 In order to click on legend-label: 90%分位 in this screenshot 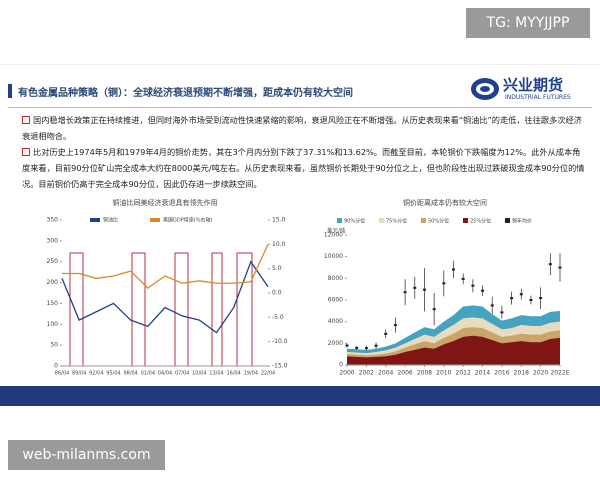, I will do `click(354, 221)`.